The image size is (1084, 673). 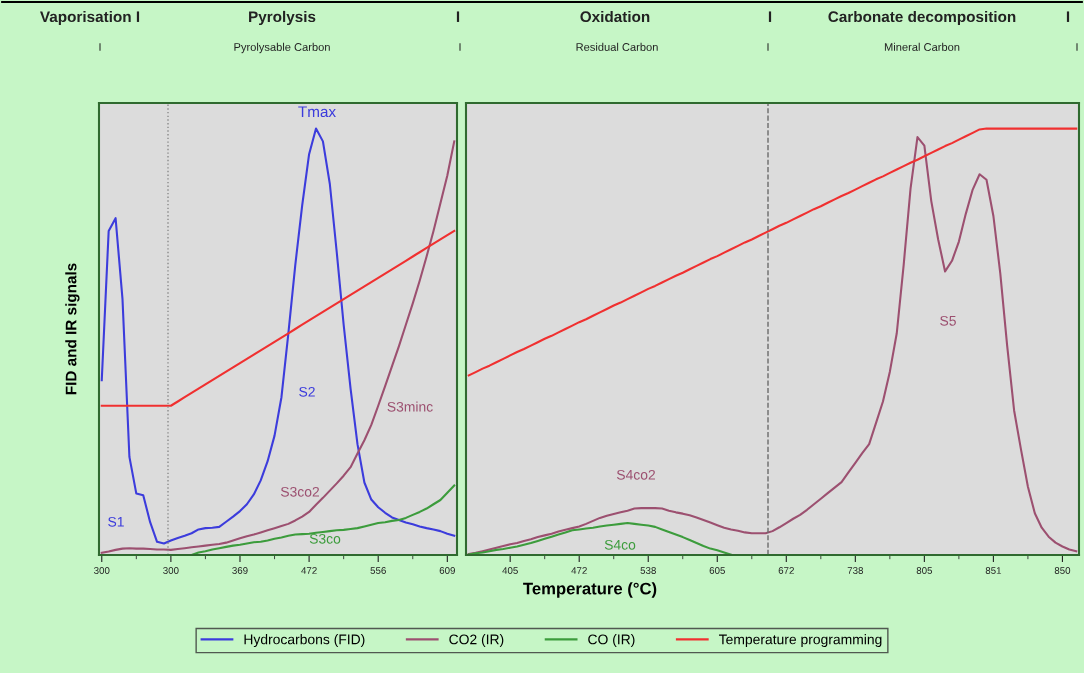 I want to click on x-axis-title: Temperature (°C), so click(x=590, y=590).